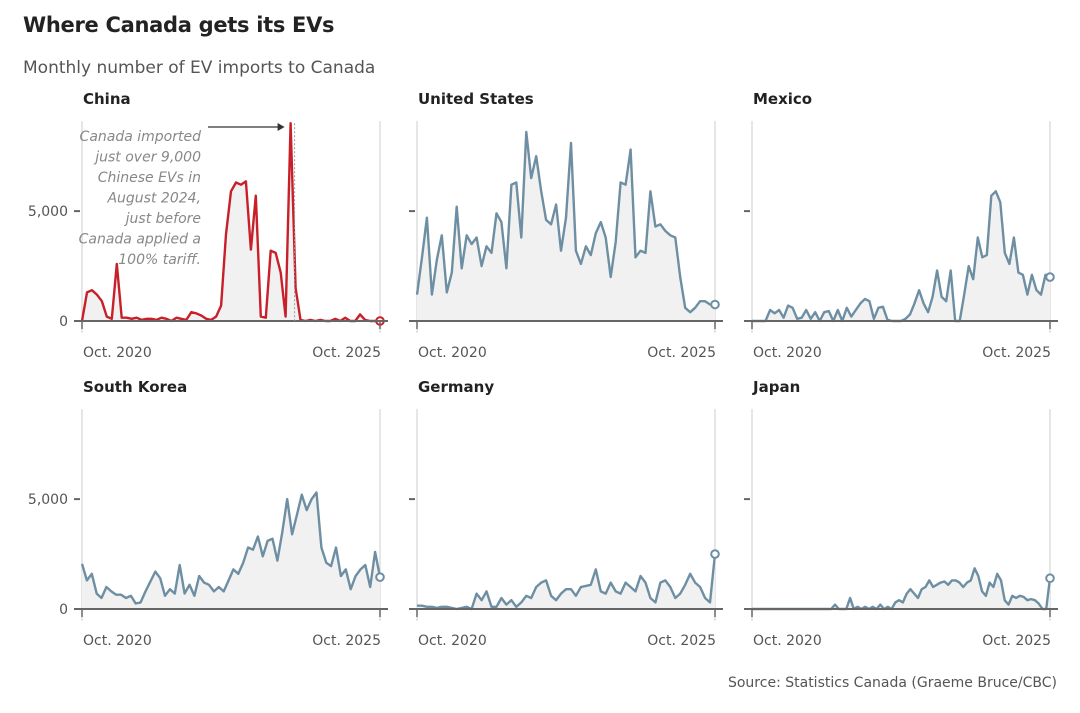  I want to click on chart-title: Where Canada gets its EVs, so click(179, 25).